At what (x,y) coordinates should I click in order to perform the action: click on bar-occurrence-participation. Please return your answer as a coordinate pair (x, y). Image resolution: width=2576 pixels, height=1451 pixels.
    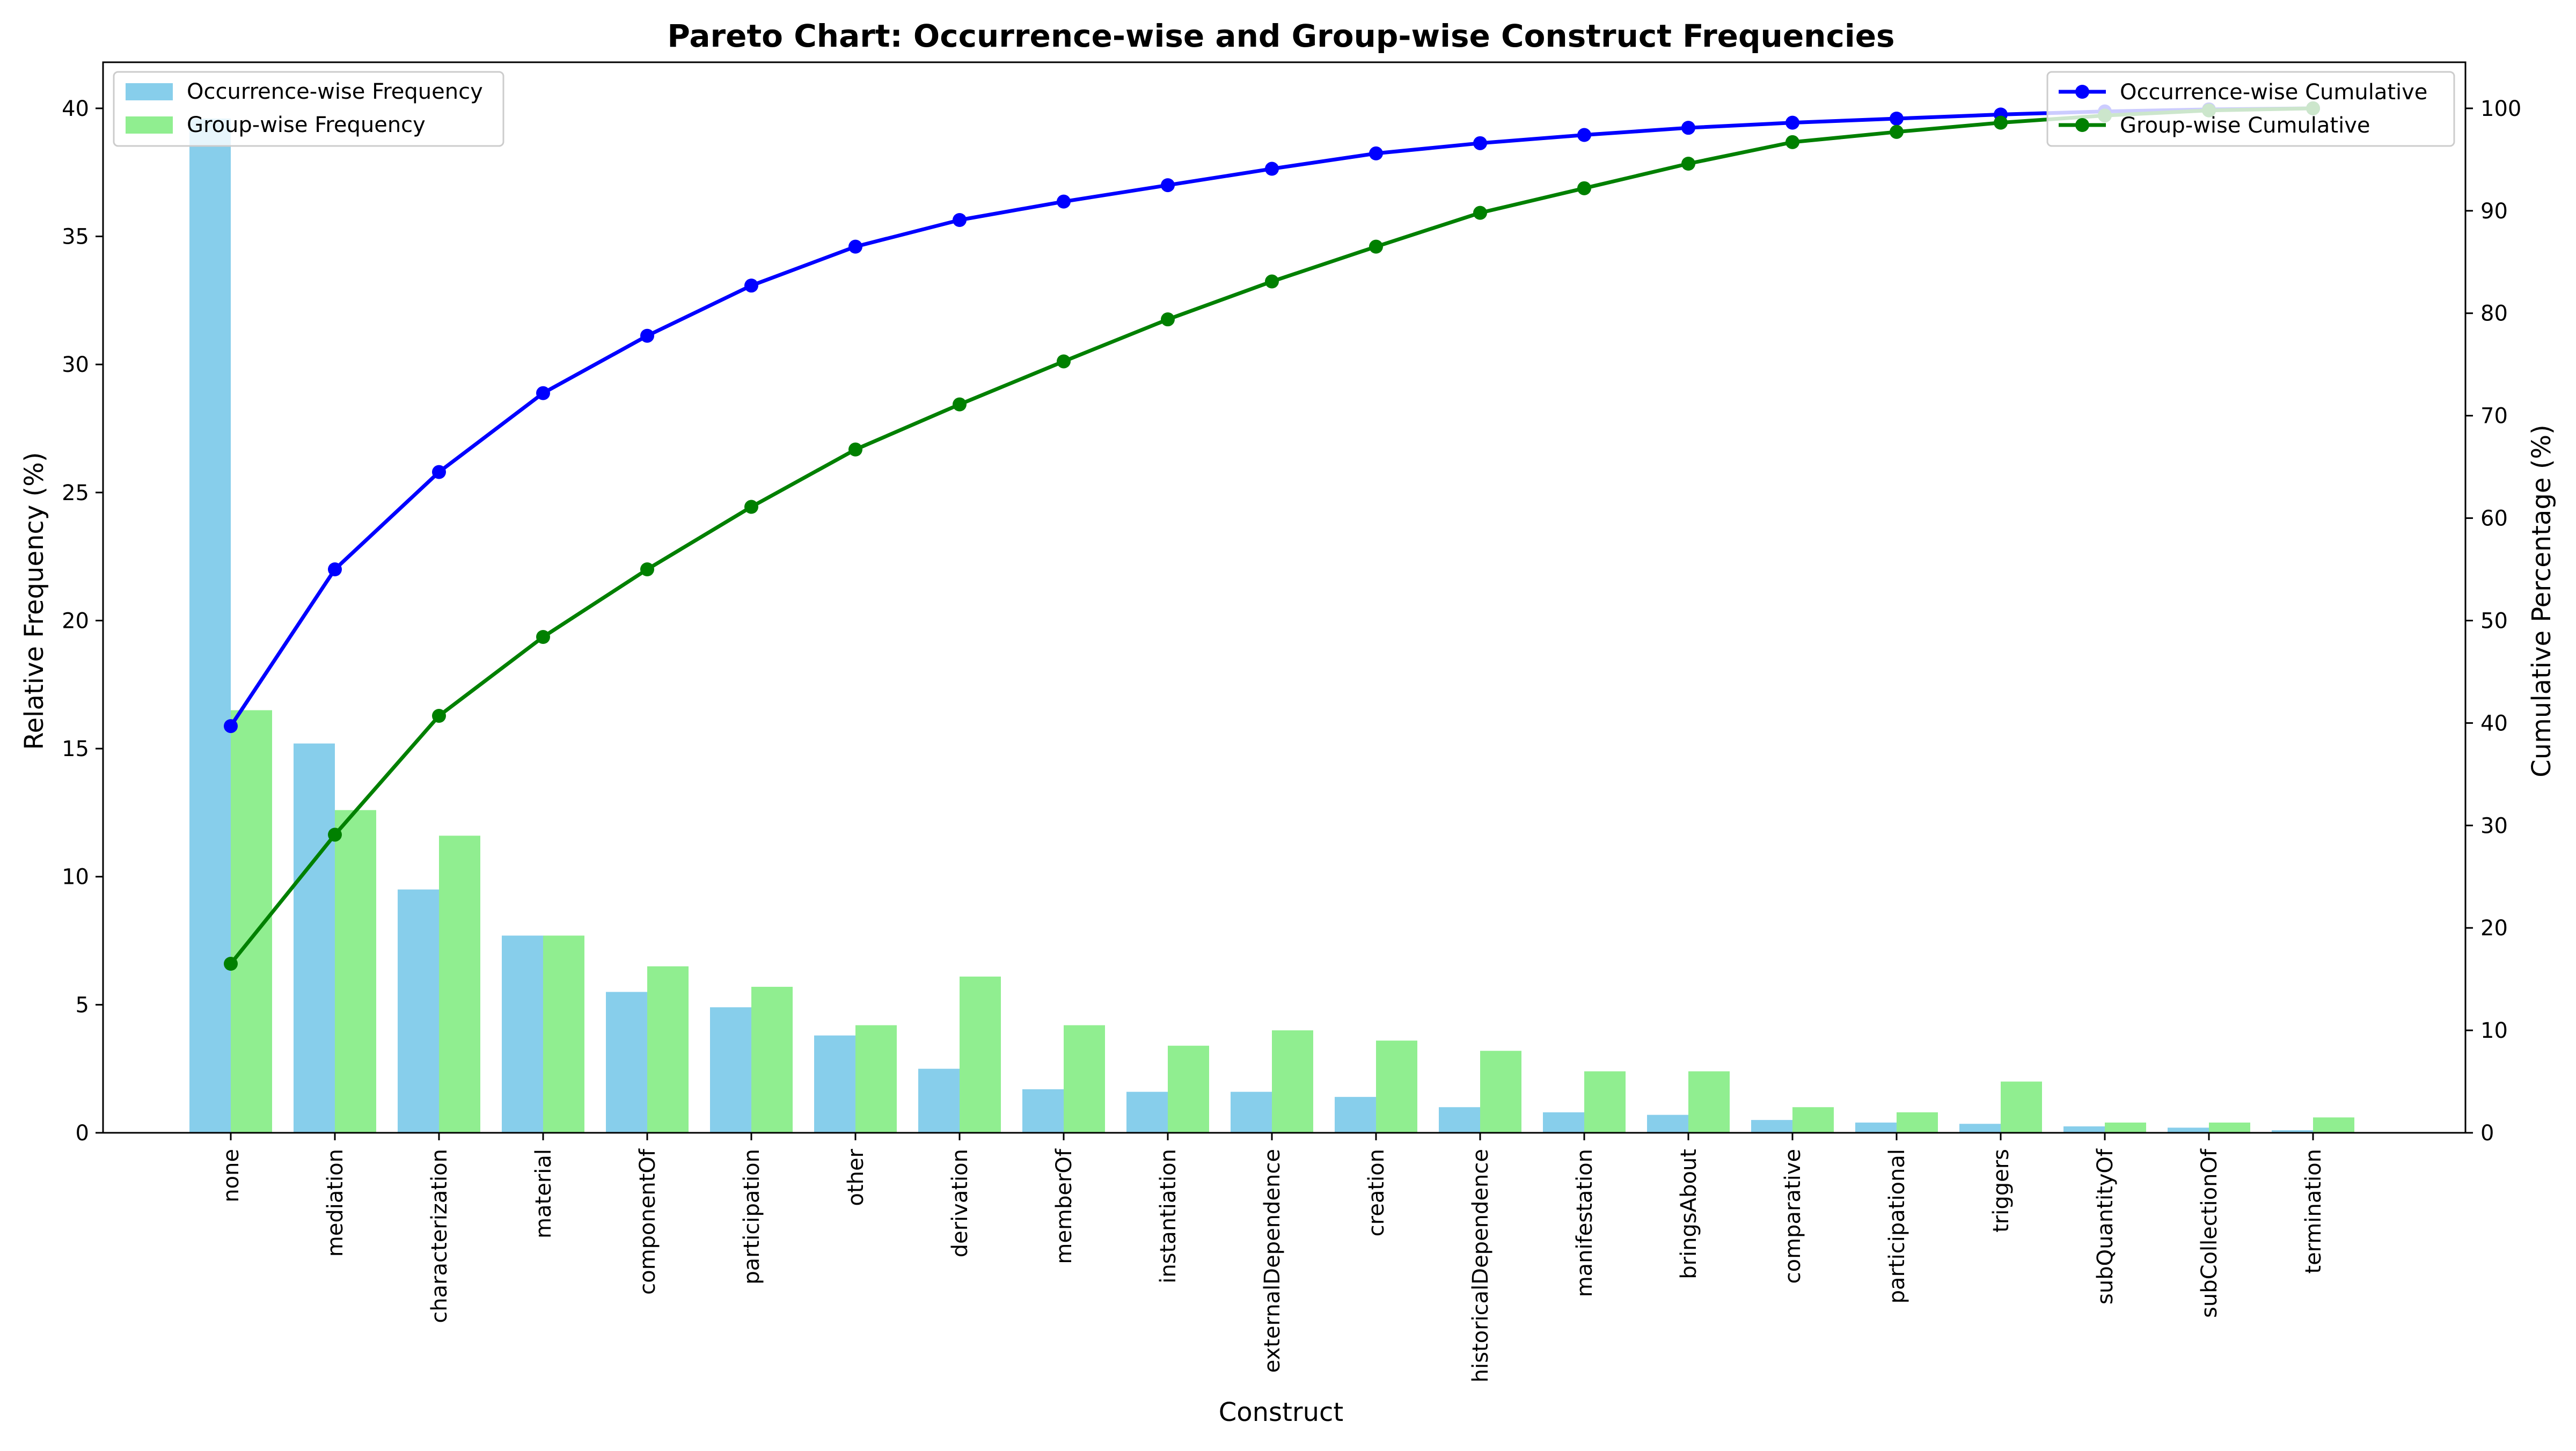
    Looking at the image, I should click on (730, 1070).